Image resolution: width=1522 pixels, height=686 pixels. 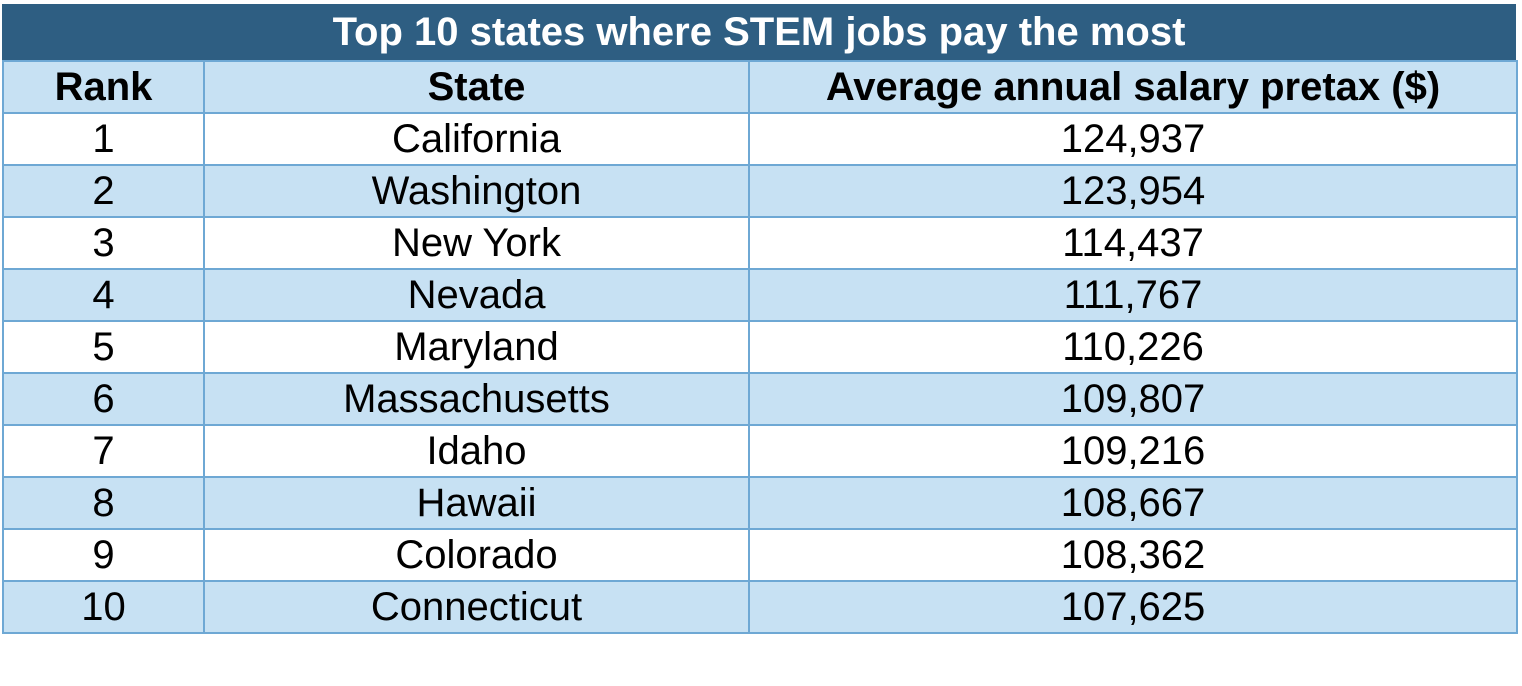 I want to click on state-cell: Nevada, so click(x=476, y=295).